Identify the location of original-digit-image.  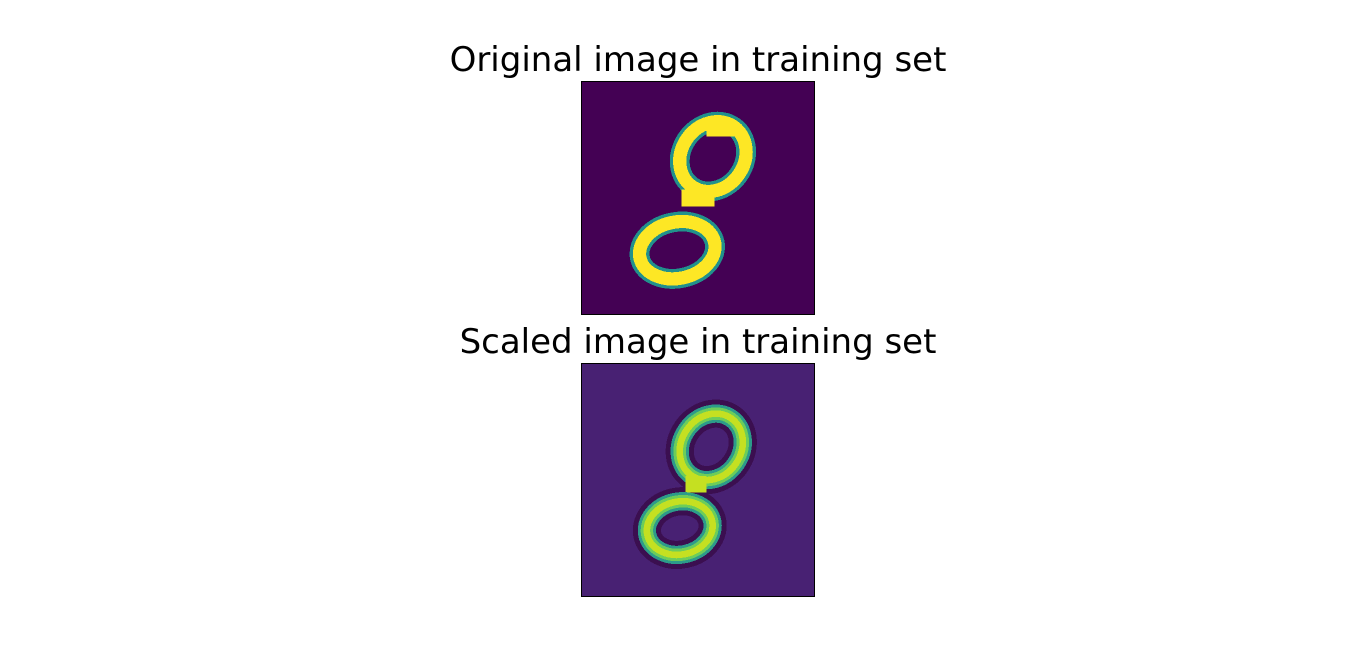
(698, 198).